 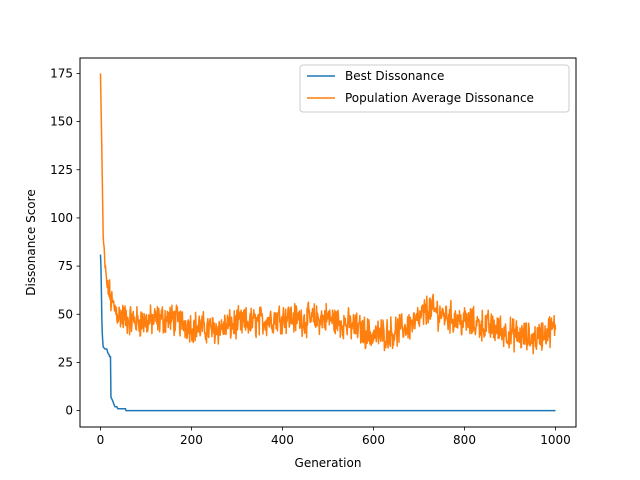 What do you see at coordinates (439, 98) in the screenshot?
I see `legend-label-population-average: Population Average Dissonance` at bounding box center [439, 98].